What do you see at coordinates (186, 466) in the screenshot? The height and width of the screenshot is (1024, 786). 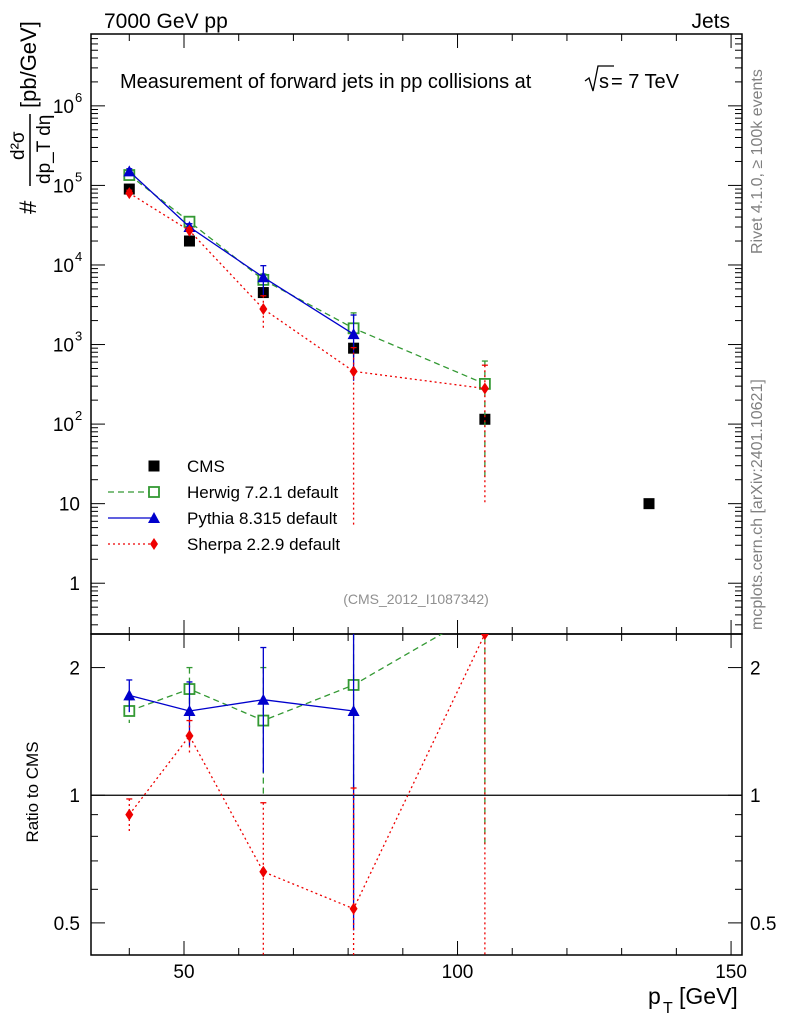 I see `legend-item: CMS` at bounding box center [186, 466].